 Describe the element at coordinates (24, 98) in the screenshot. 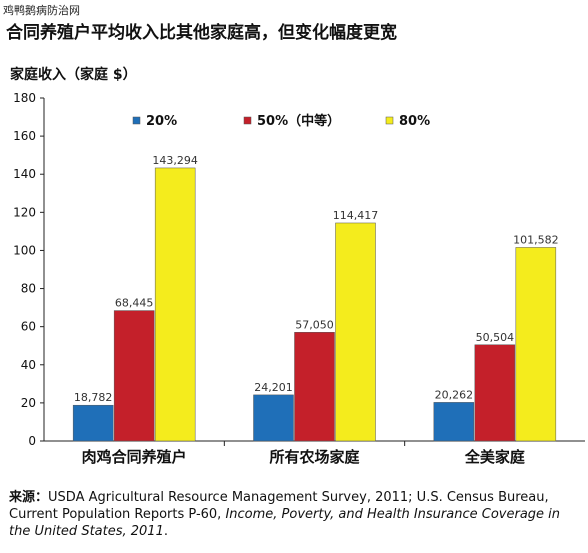

I see `y-tick-label: 180` at that location.